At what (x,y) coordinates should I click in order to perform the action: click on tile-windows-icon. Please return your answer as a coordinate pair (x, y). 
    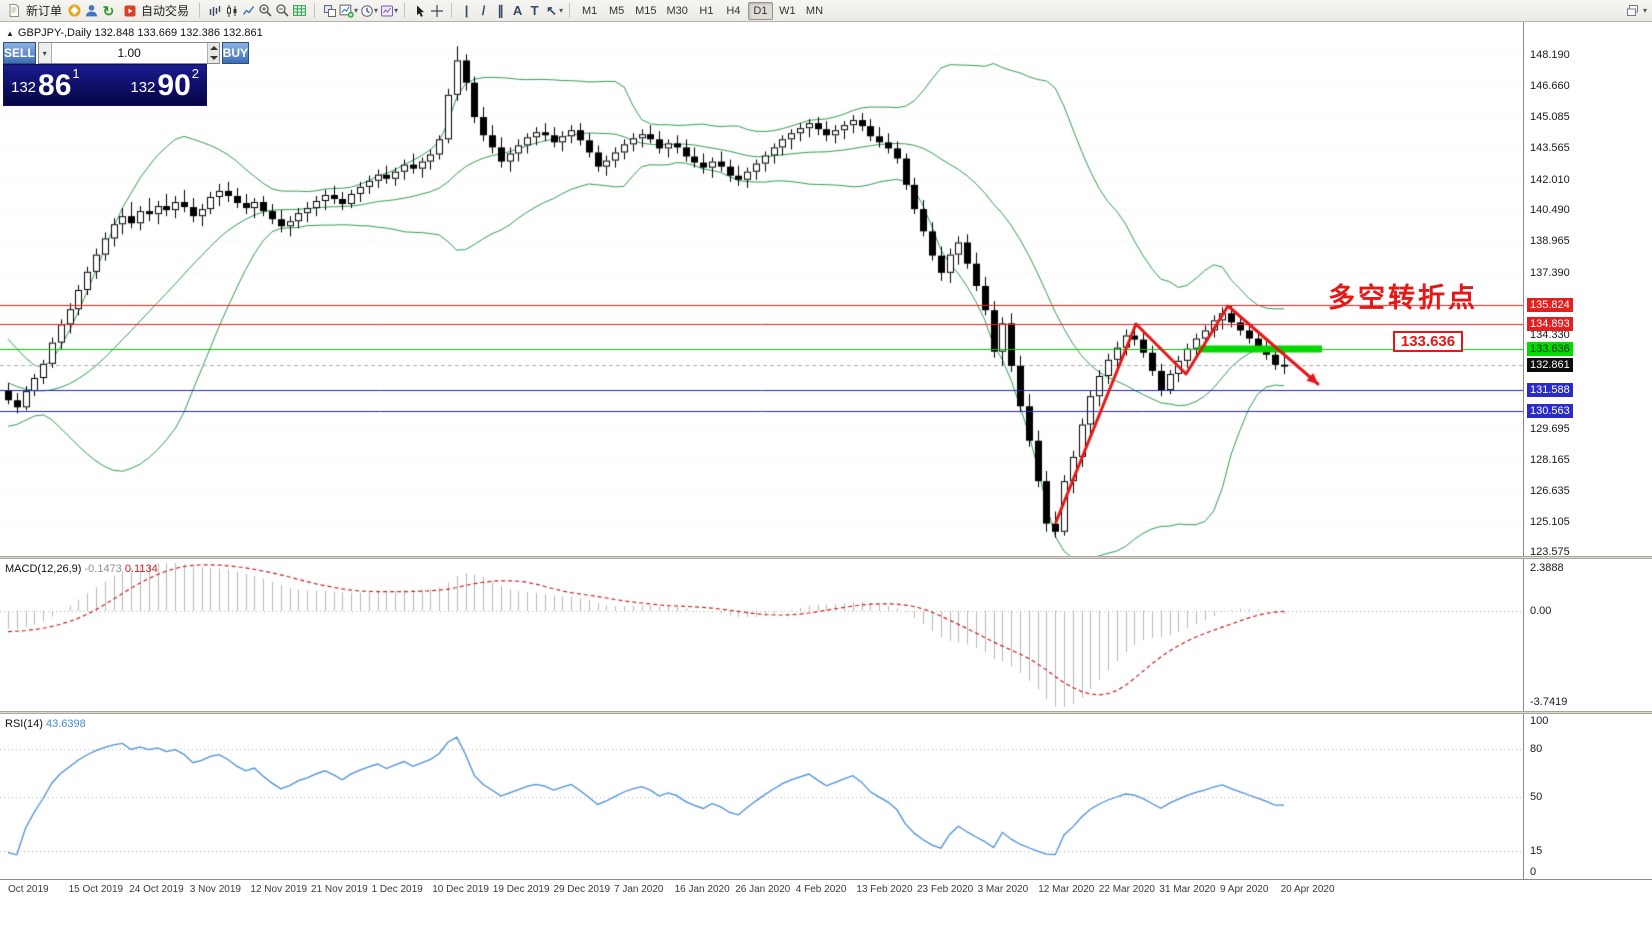
    Looking at the image, I should click on (329, 10).